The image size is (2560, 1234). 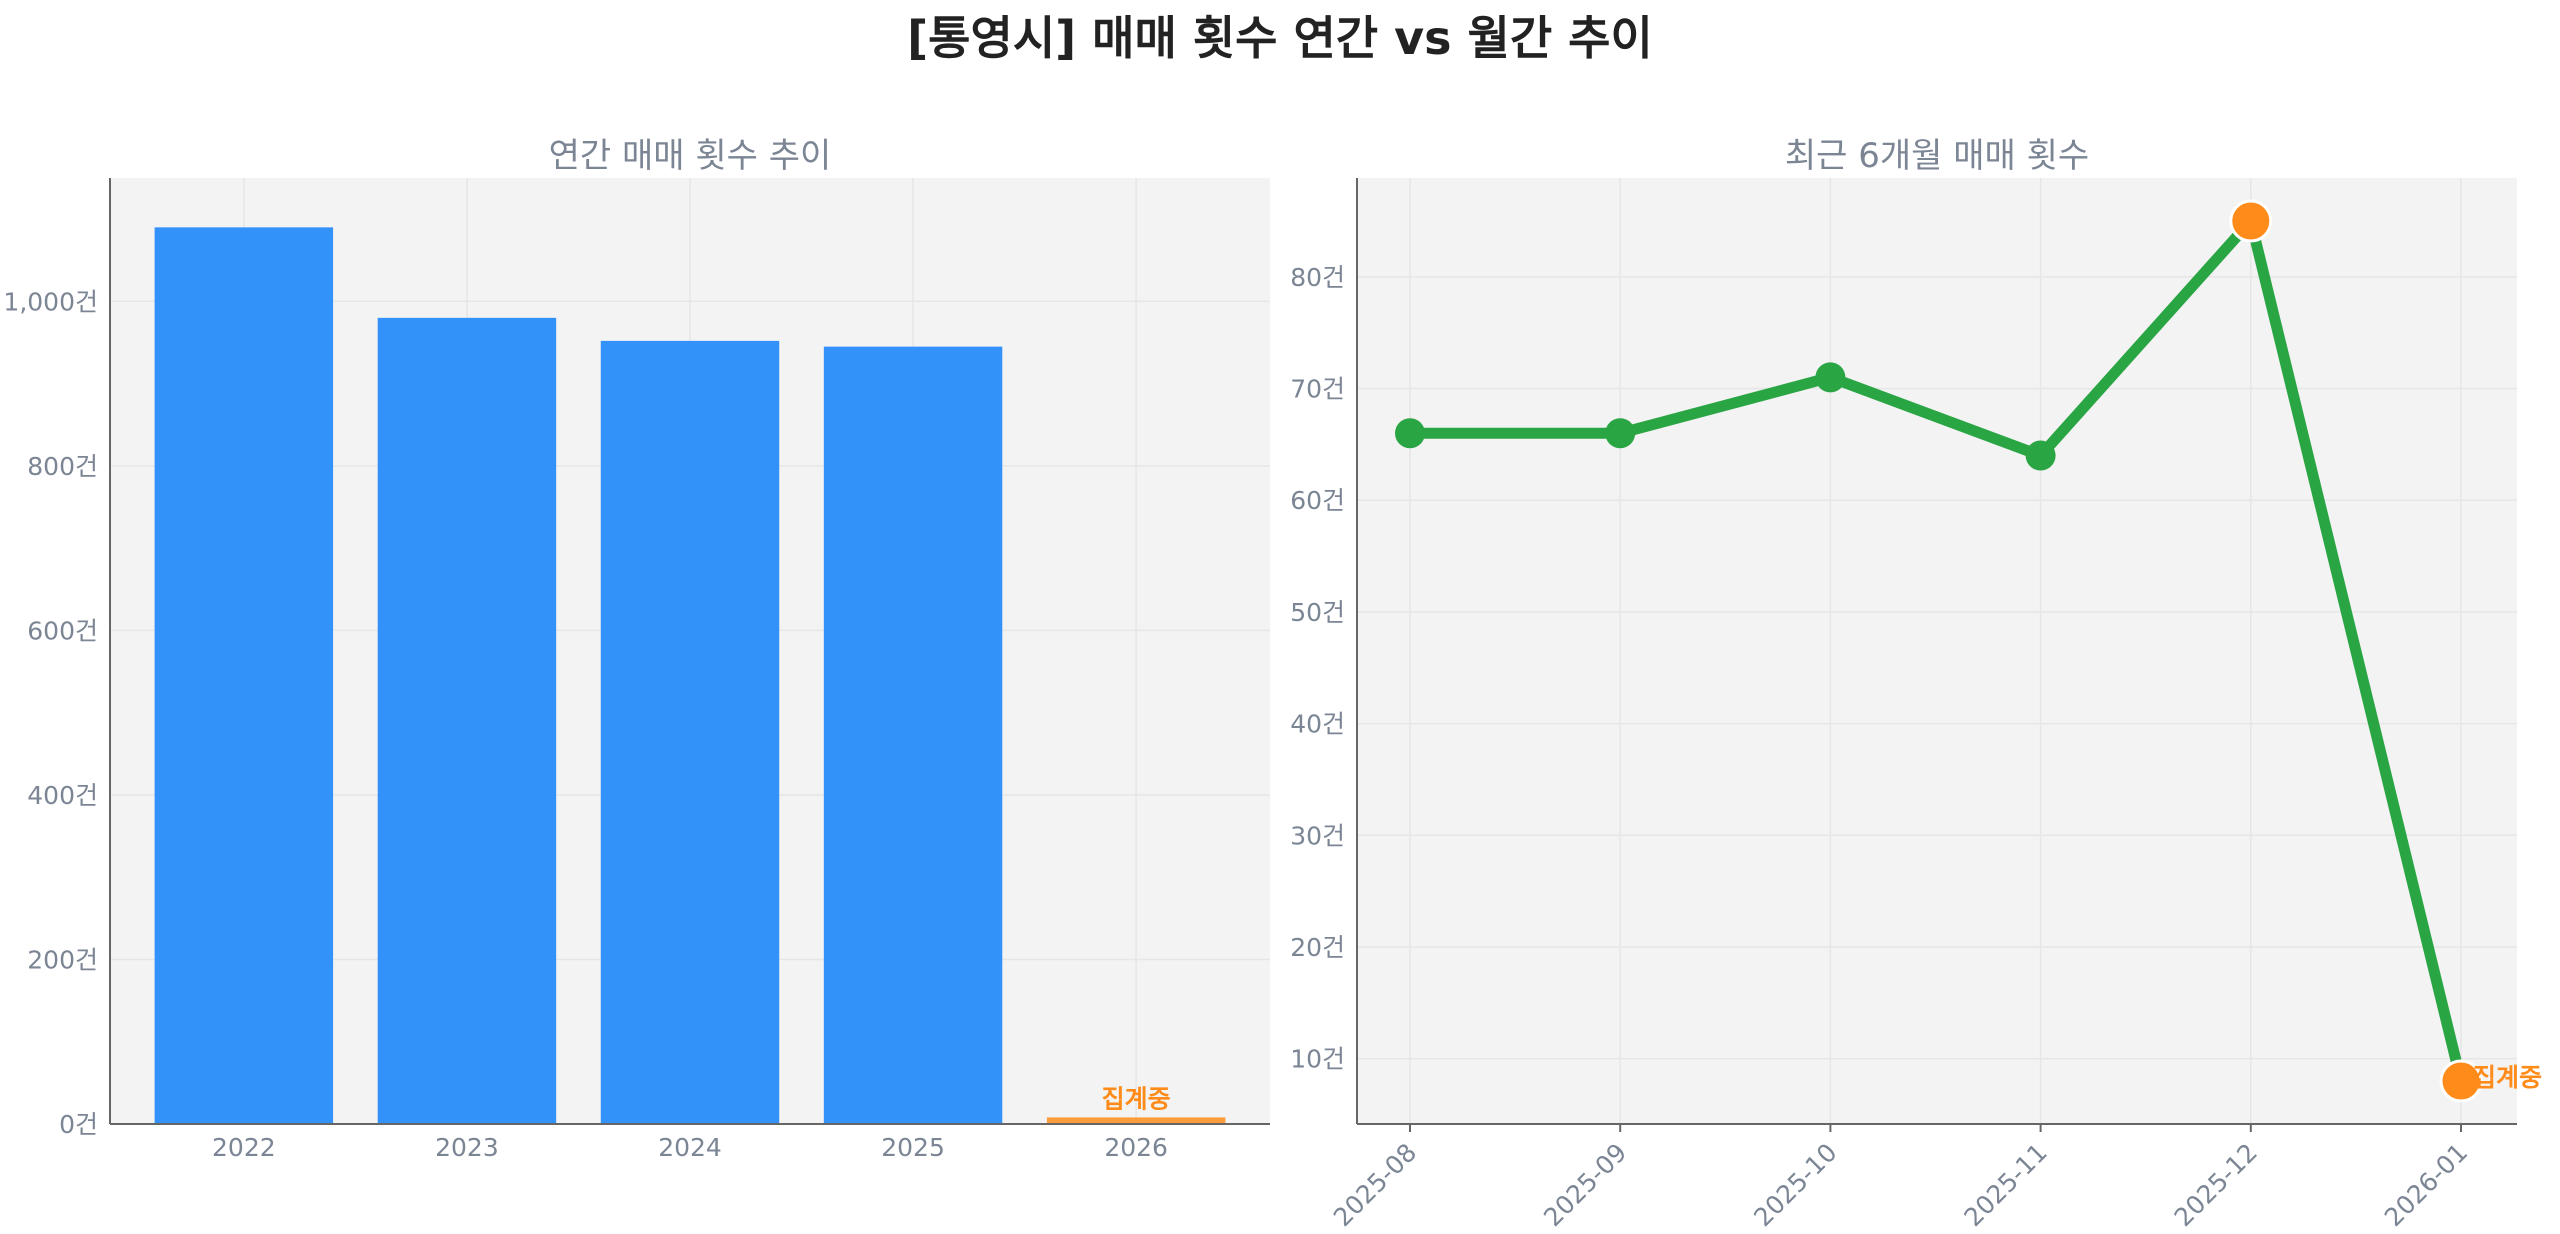 I want to click on line-y-tick-label: 80건, so click(x=1317, y=277).